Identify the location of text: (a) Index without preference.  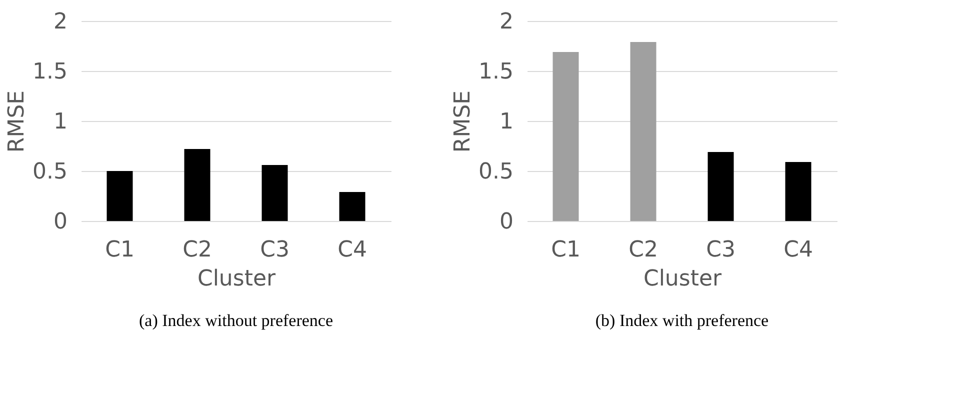
(236, 320).